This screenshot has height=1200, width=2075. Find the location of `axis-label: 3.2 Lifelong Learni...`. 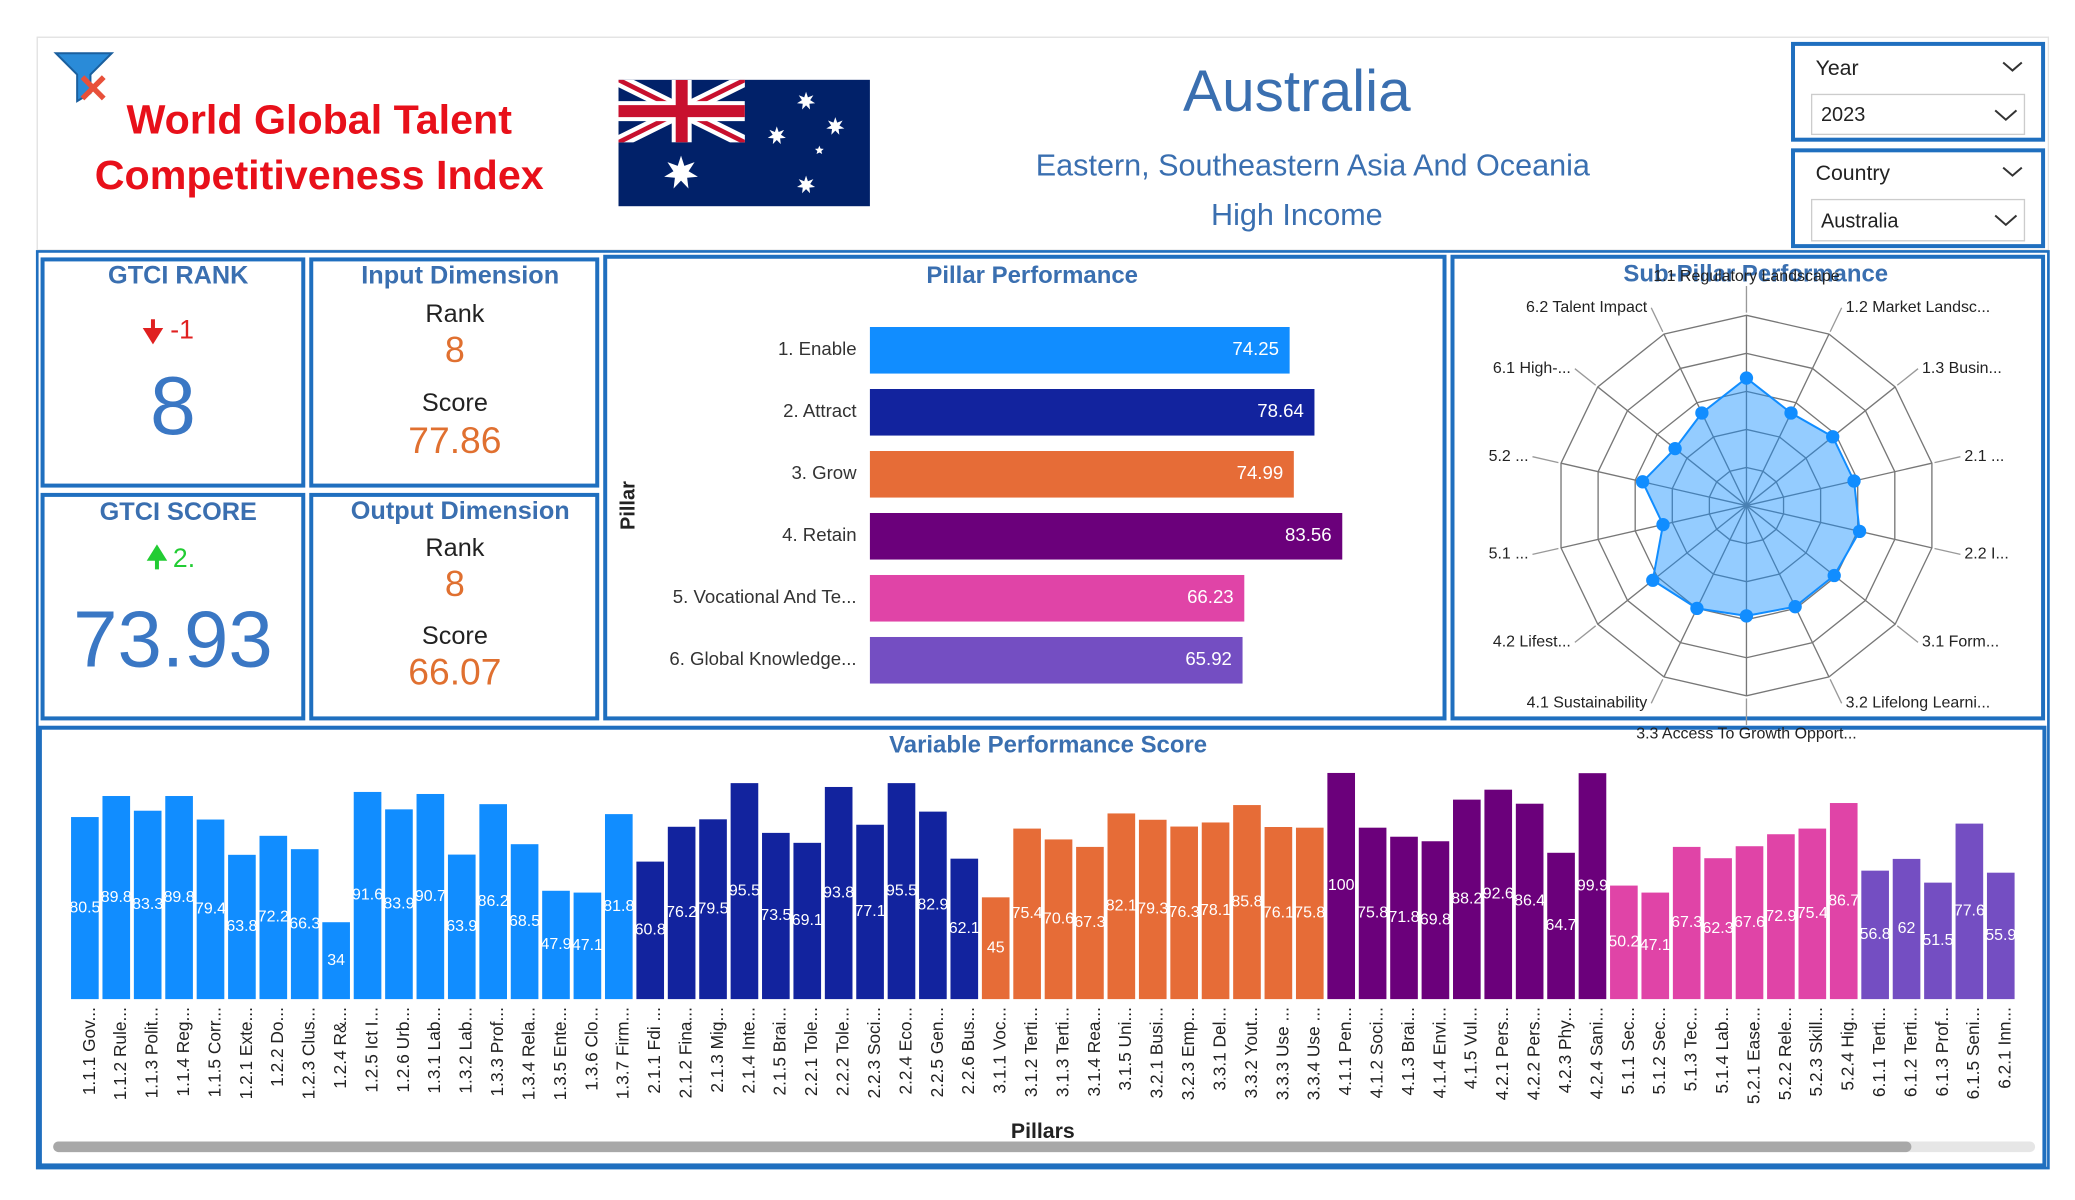

axis-label: 3.2 Lifelong Learni... is located at coordinates (1918, 703).